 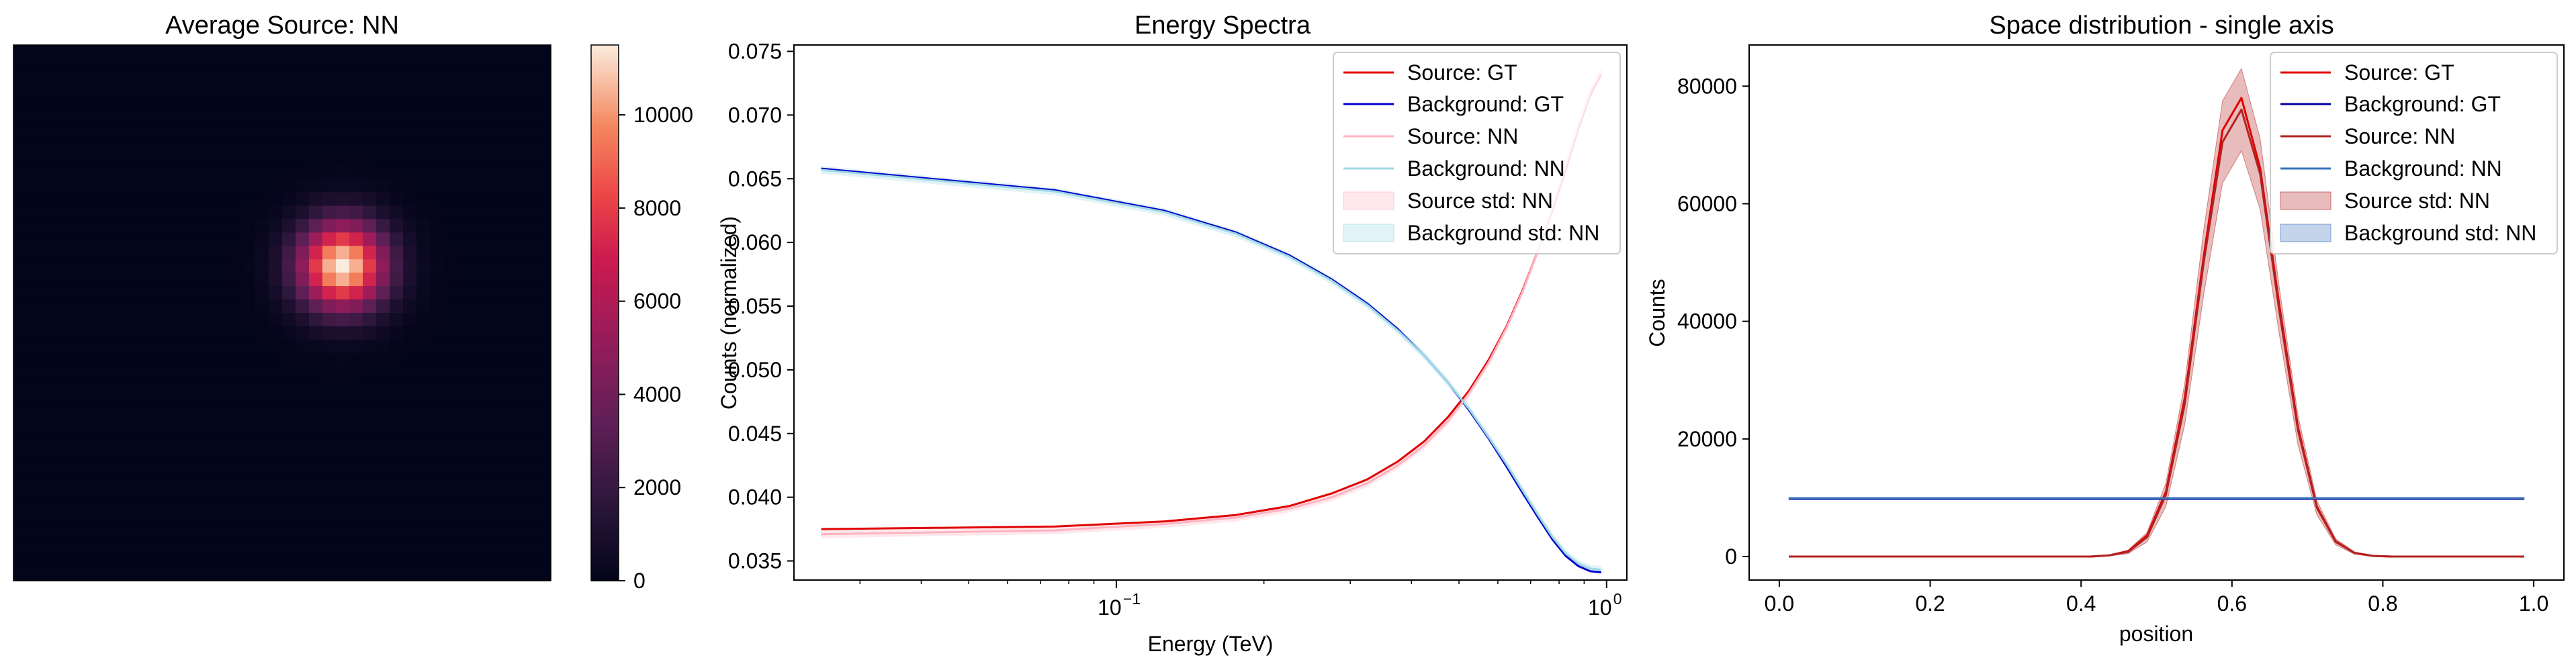 I want to click on energy-xlabel: Energy (TeV), so click(x=1211, y=644).